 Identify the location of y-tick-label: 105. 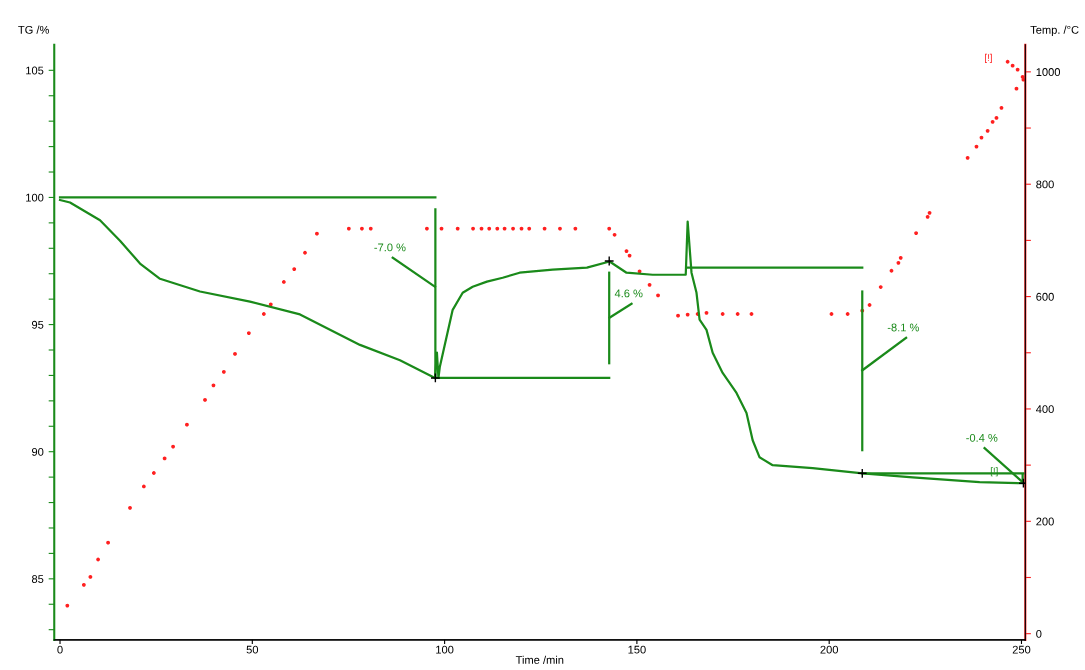
(35, 70).